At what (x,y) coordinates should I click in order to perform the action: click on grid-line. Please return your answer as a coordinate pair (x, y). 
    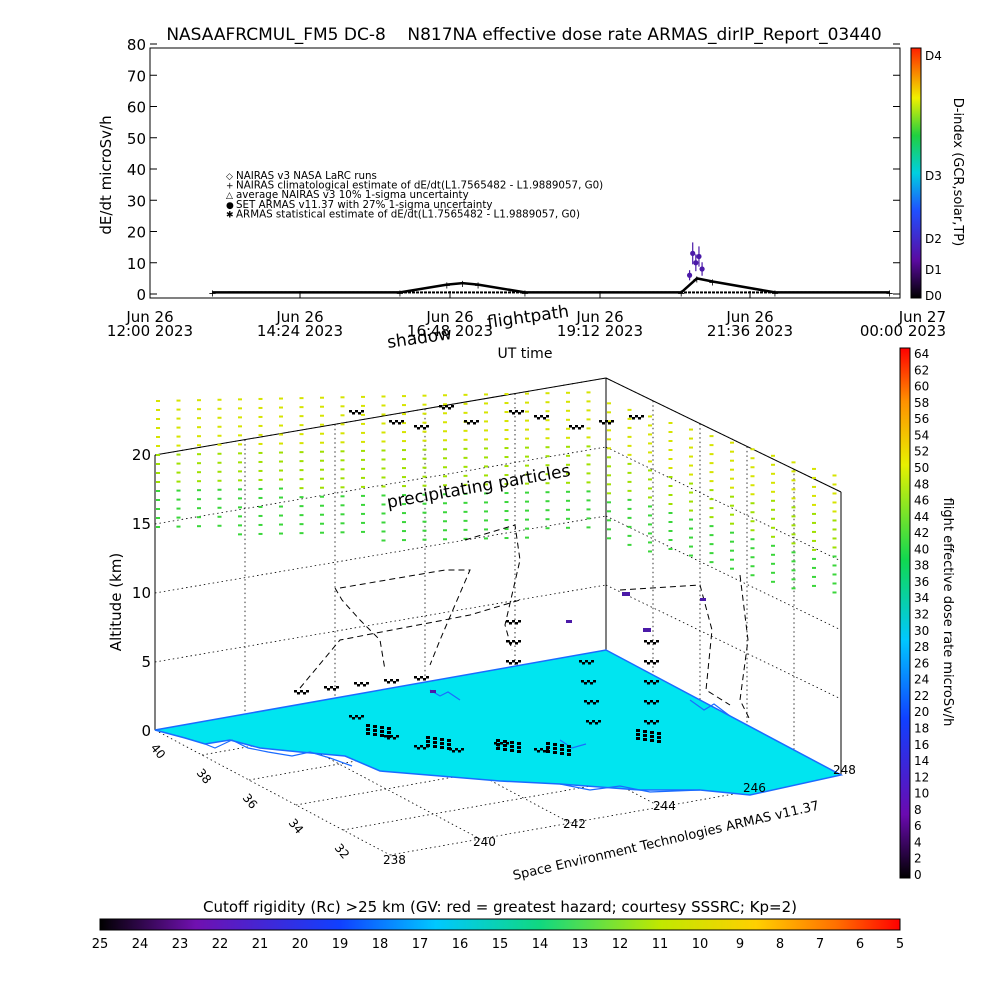
    Looking at the image, I should click on (272, 792).